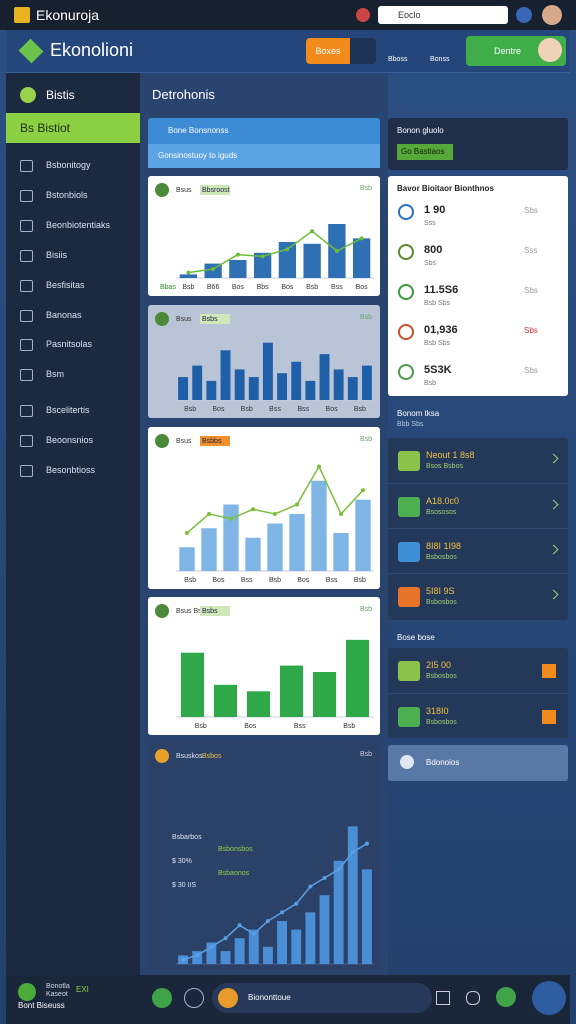 The height and width of the screenshot is (1024, 576). I want to click on menu-item: Bstonbiols, so click(73, 196).